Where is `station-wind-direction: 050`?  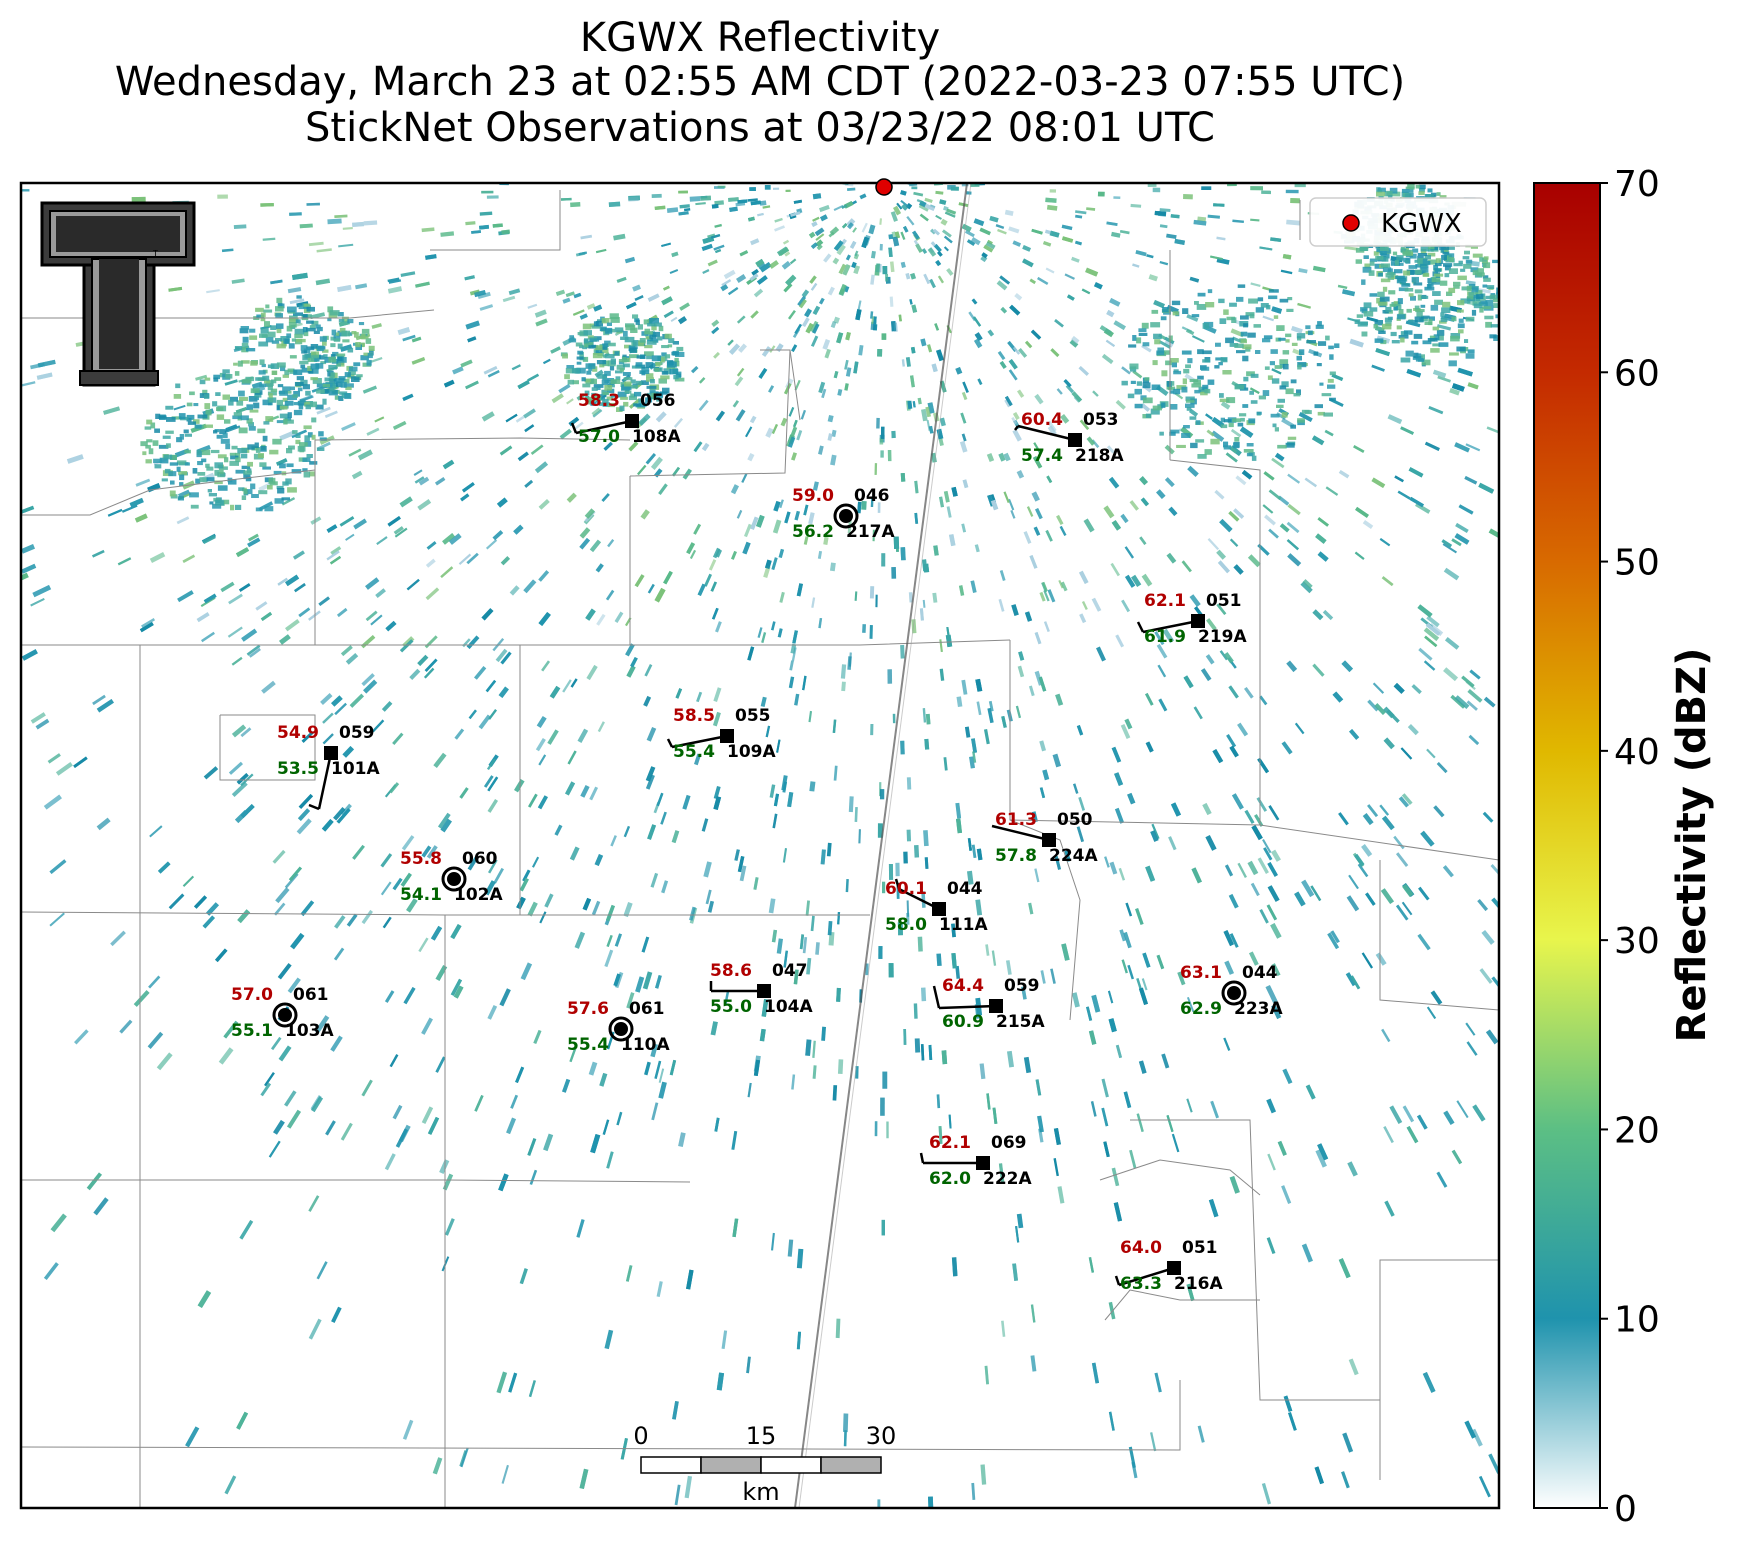 station-wind-direction: 050 is located at coordinates (1075, 820).